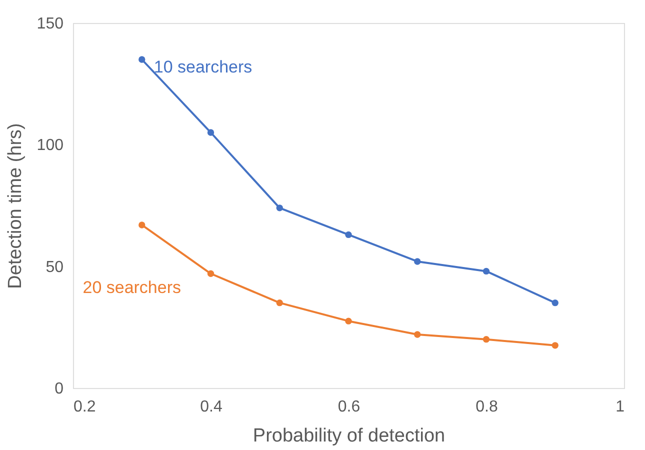  What do you see at coordinates (59, 389) in the screenshot?
I see `y-tick-label: 0` at bounding box center [59, 389].